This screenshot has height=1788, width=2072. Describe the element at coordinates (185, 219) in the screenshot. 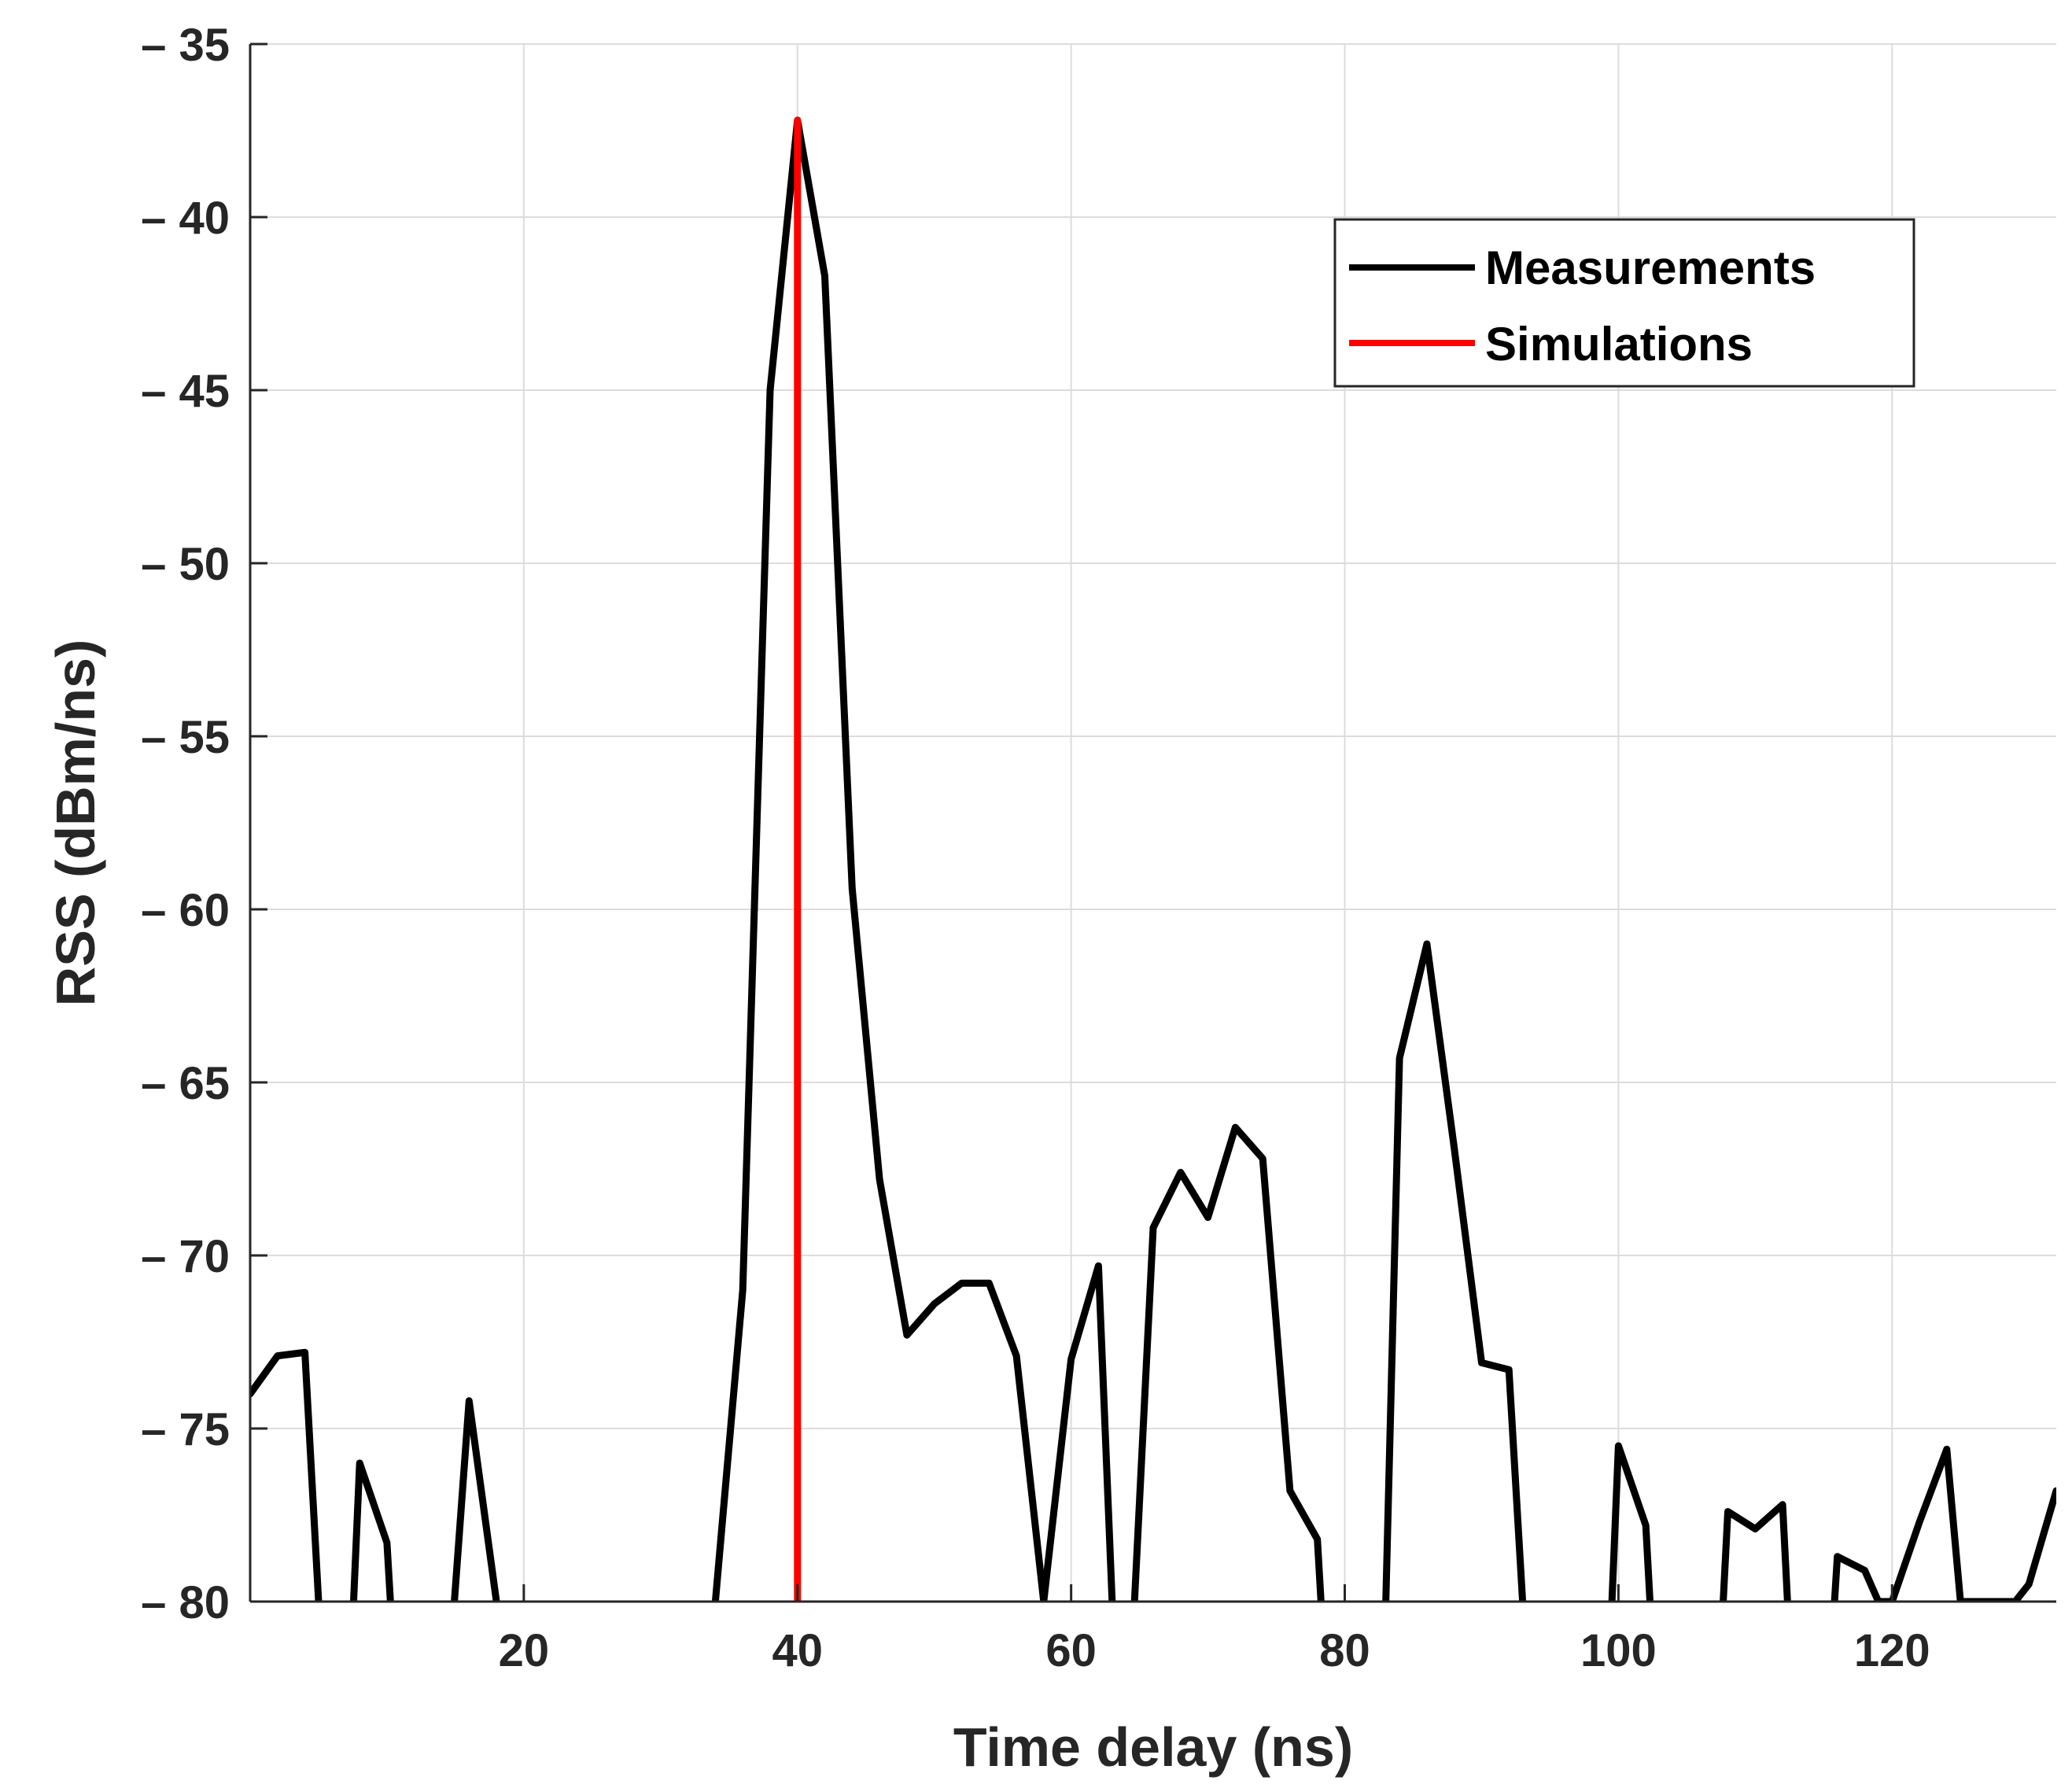

I see `y-tick-label: – 40` at that location.